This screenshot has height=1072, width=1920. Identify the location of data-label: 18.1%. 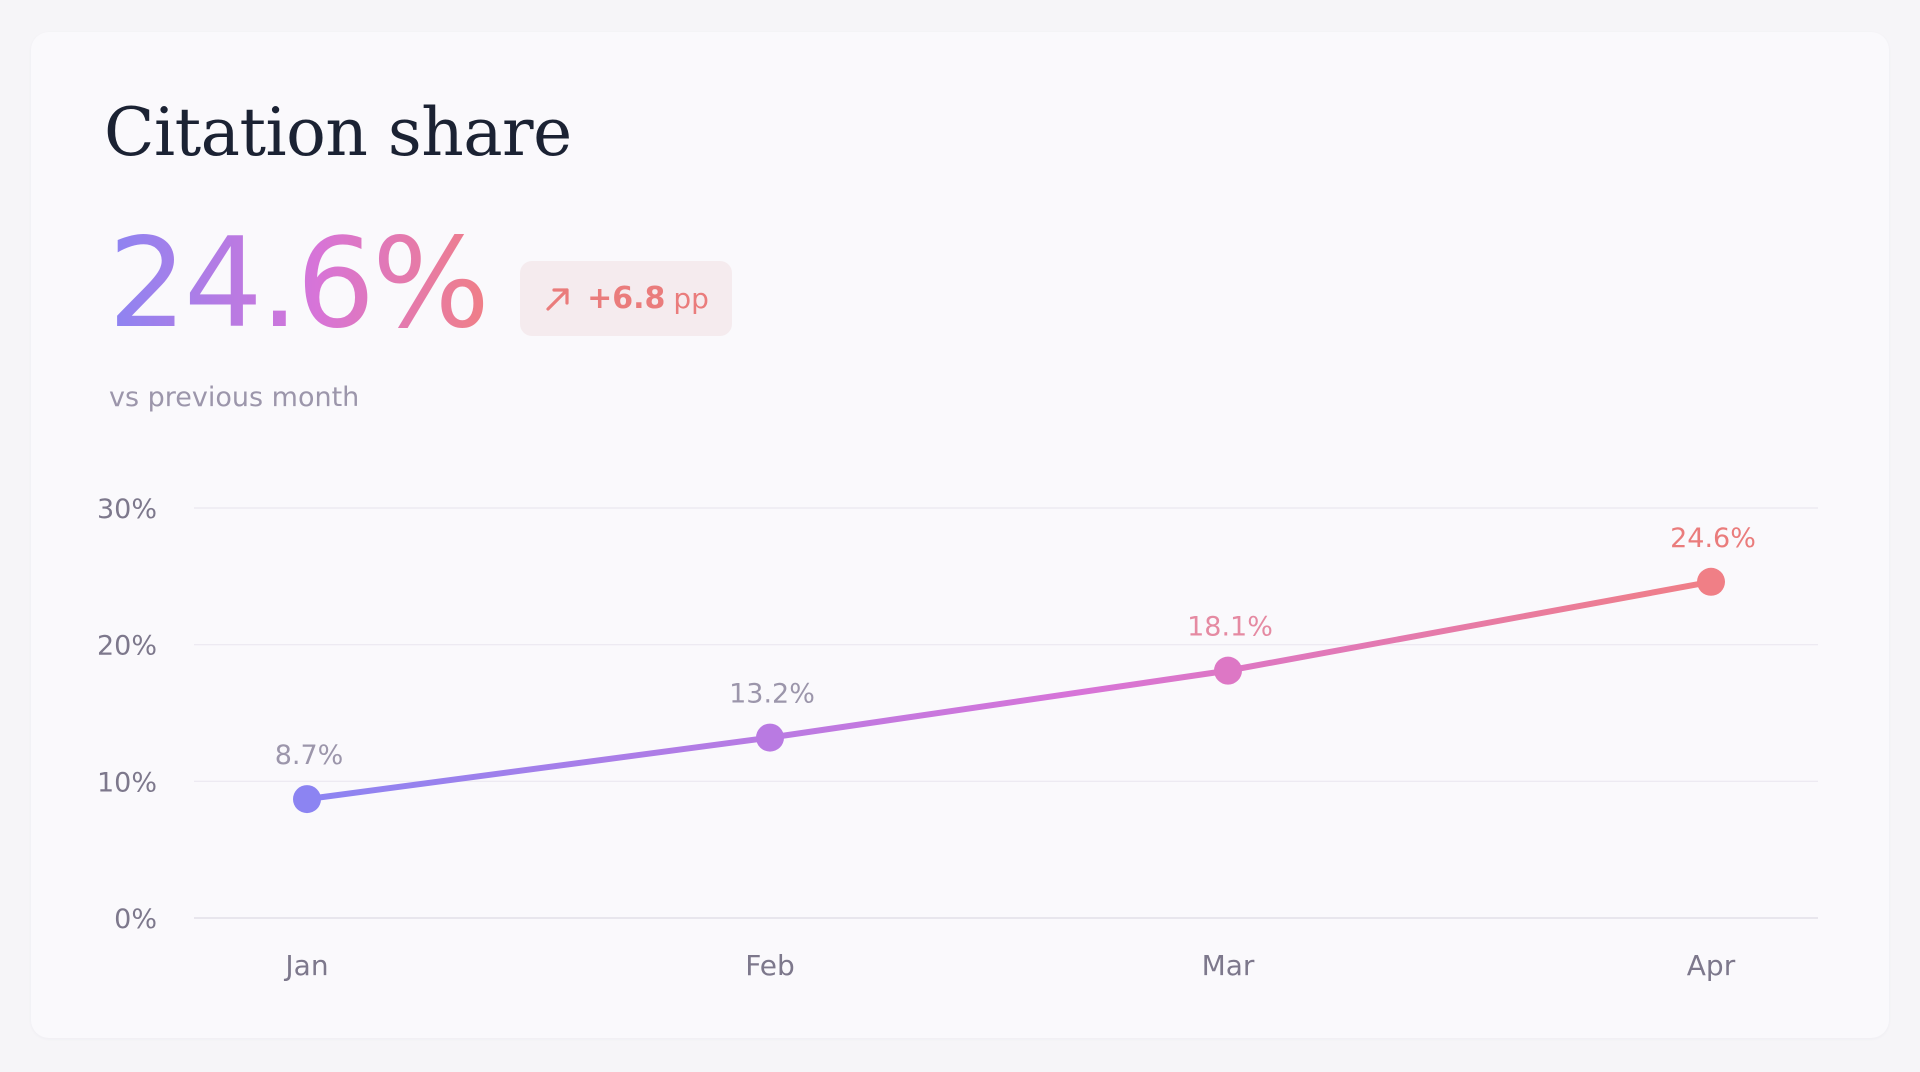
(1230, 627).